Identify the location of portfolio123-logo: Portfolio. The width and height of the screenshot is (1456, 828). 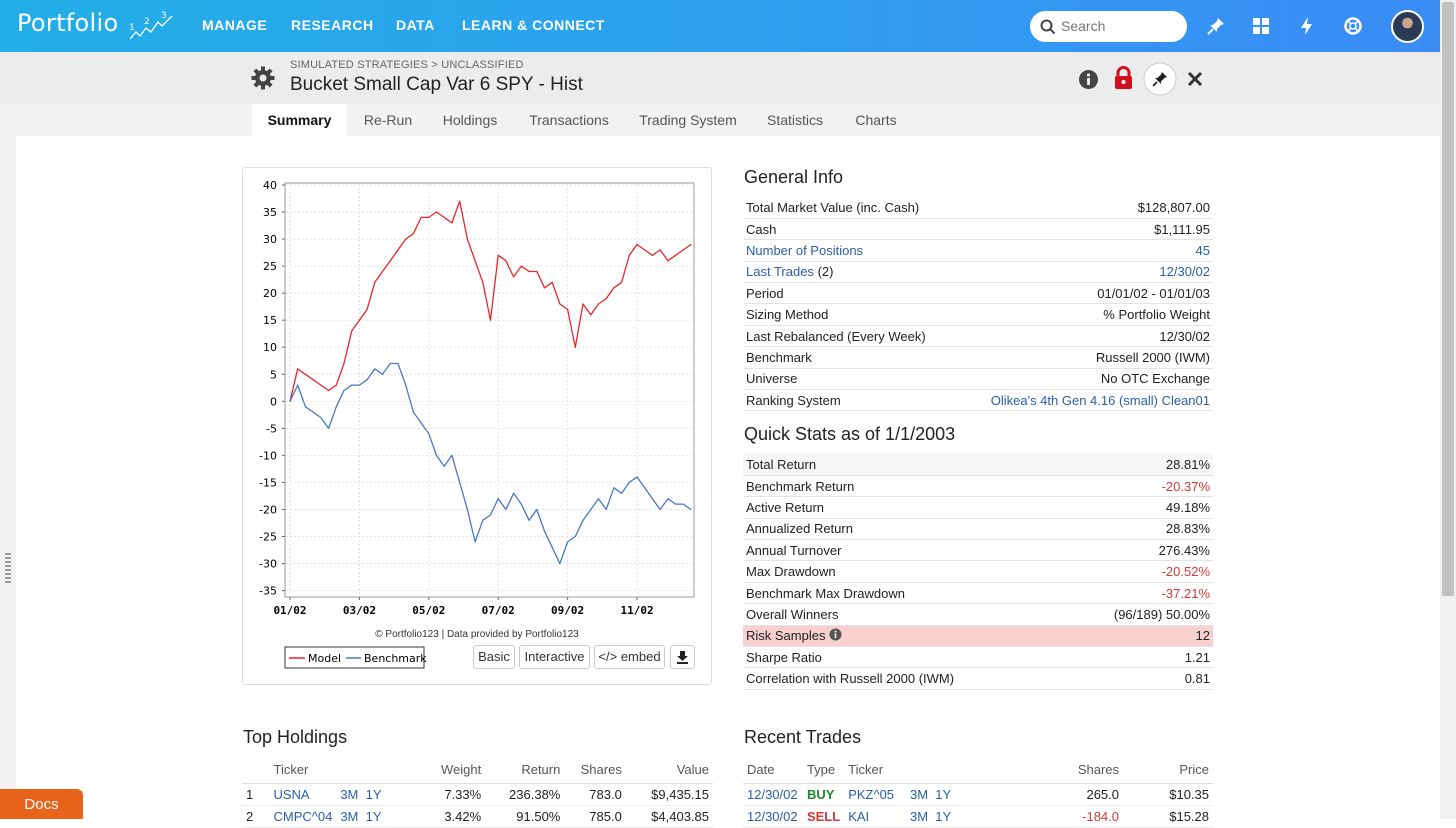
(68, 23).